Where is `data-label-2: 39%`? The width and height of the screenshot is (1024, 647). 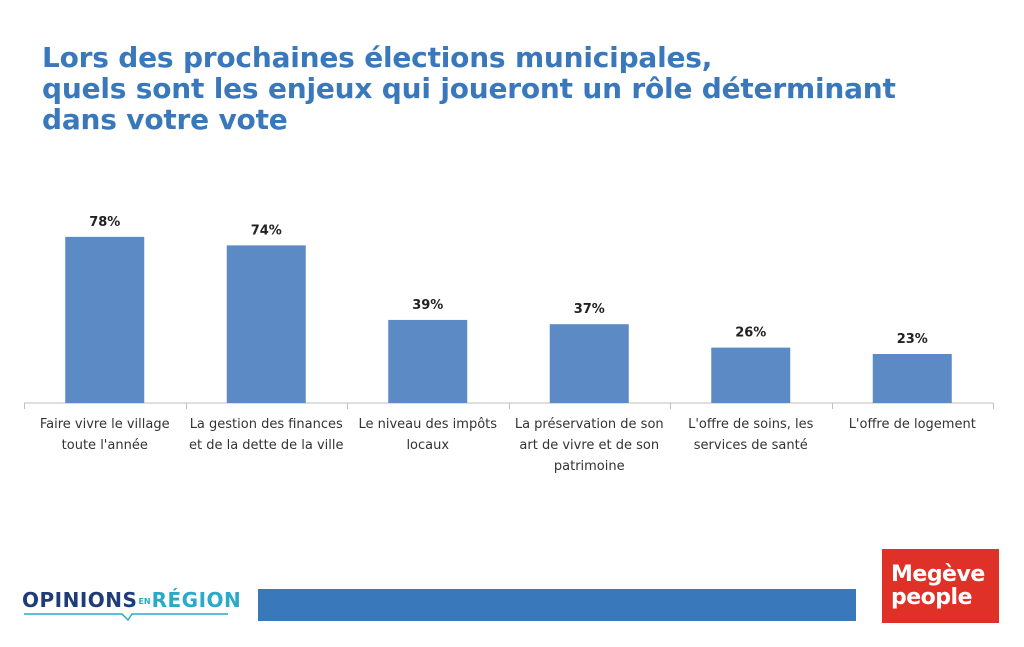 data-label-2: 39% is located at coordinates (427, 305).